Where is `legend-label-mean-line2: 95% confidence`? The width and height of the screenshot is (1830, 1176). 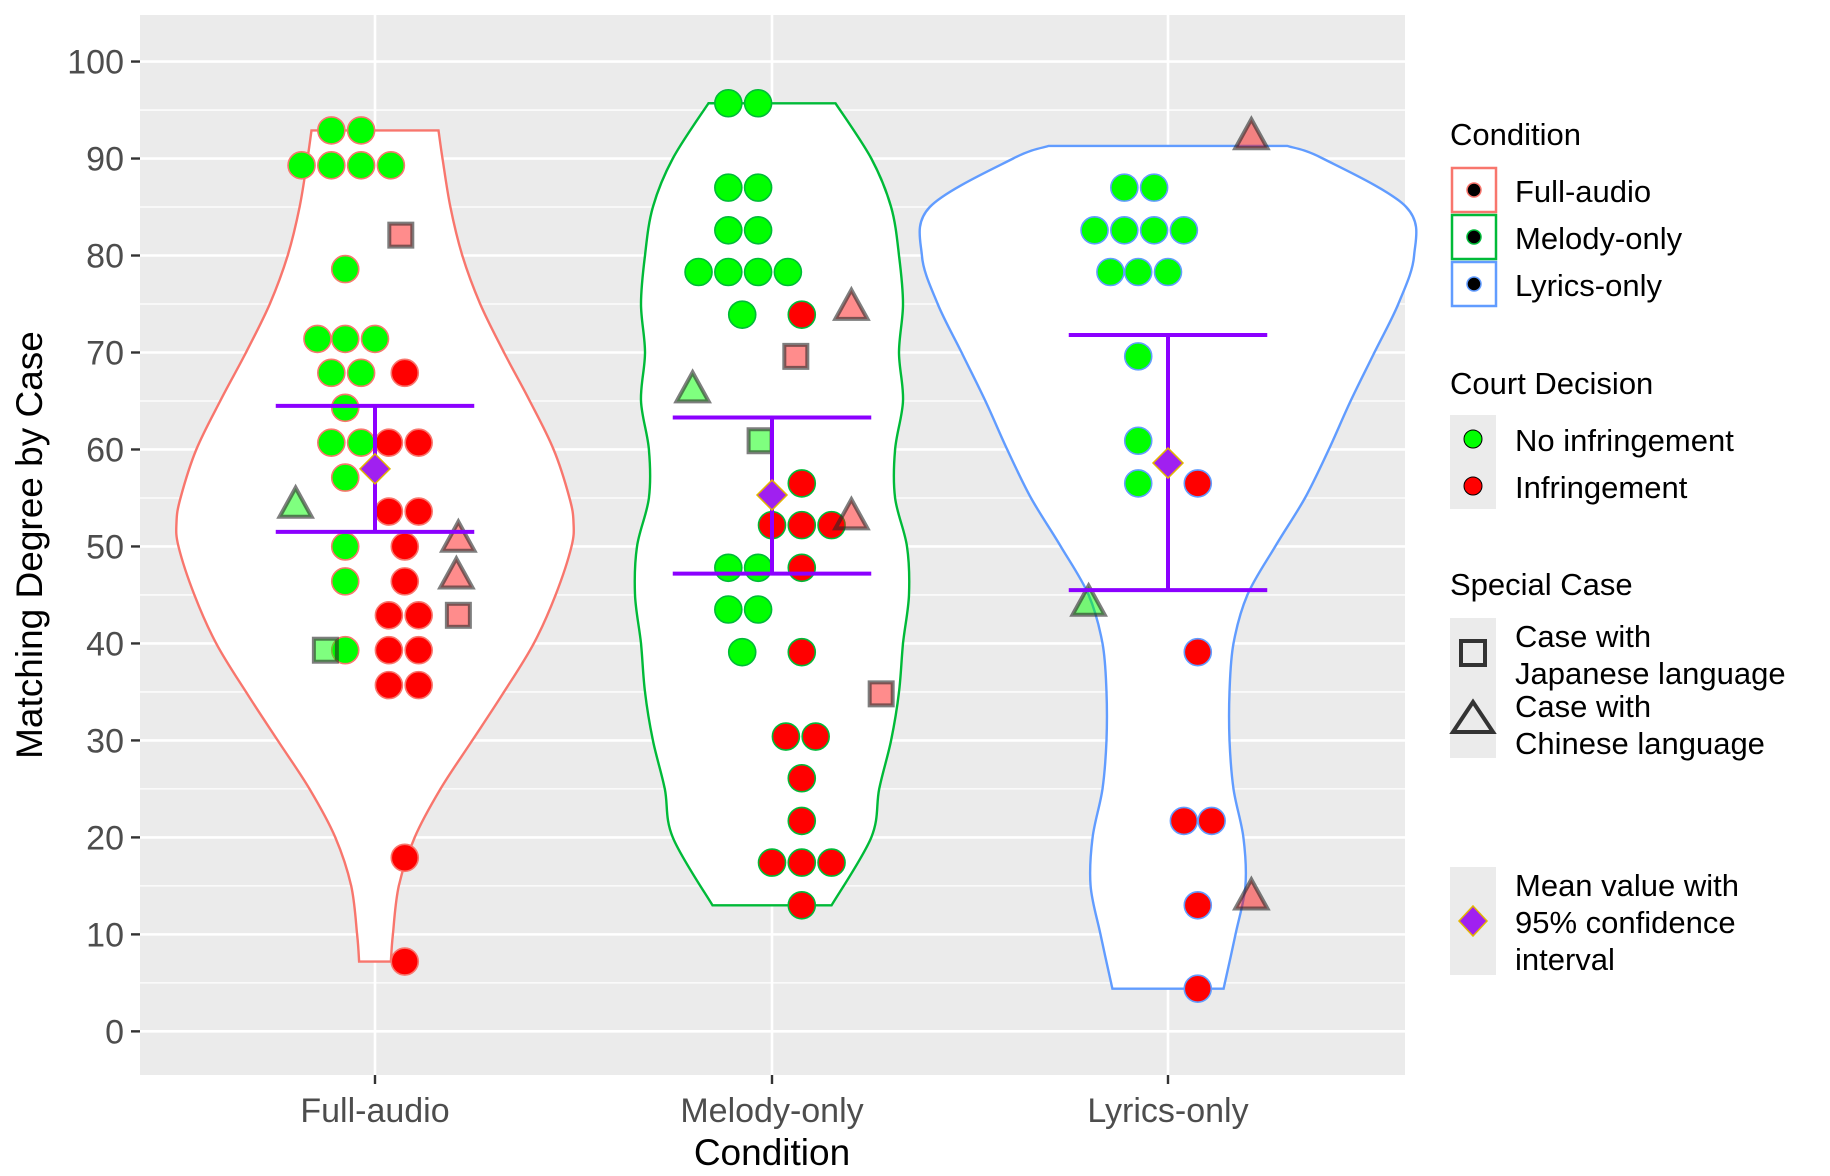 legend-label-mean-line2: 95% confidence is located at coordinates (1625, 922).